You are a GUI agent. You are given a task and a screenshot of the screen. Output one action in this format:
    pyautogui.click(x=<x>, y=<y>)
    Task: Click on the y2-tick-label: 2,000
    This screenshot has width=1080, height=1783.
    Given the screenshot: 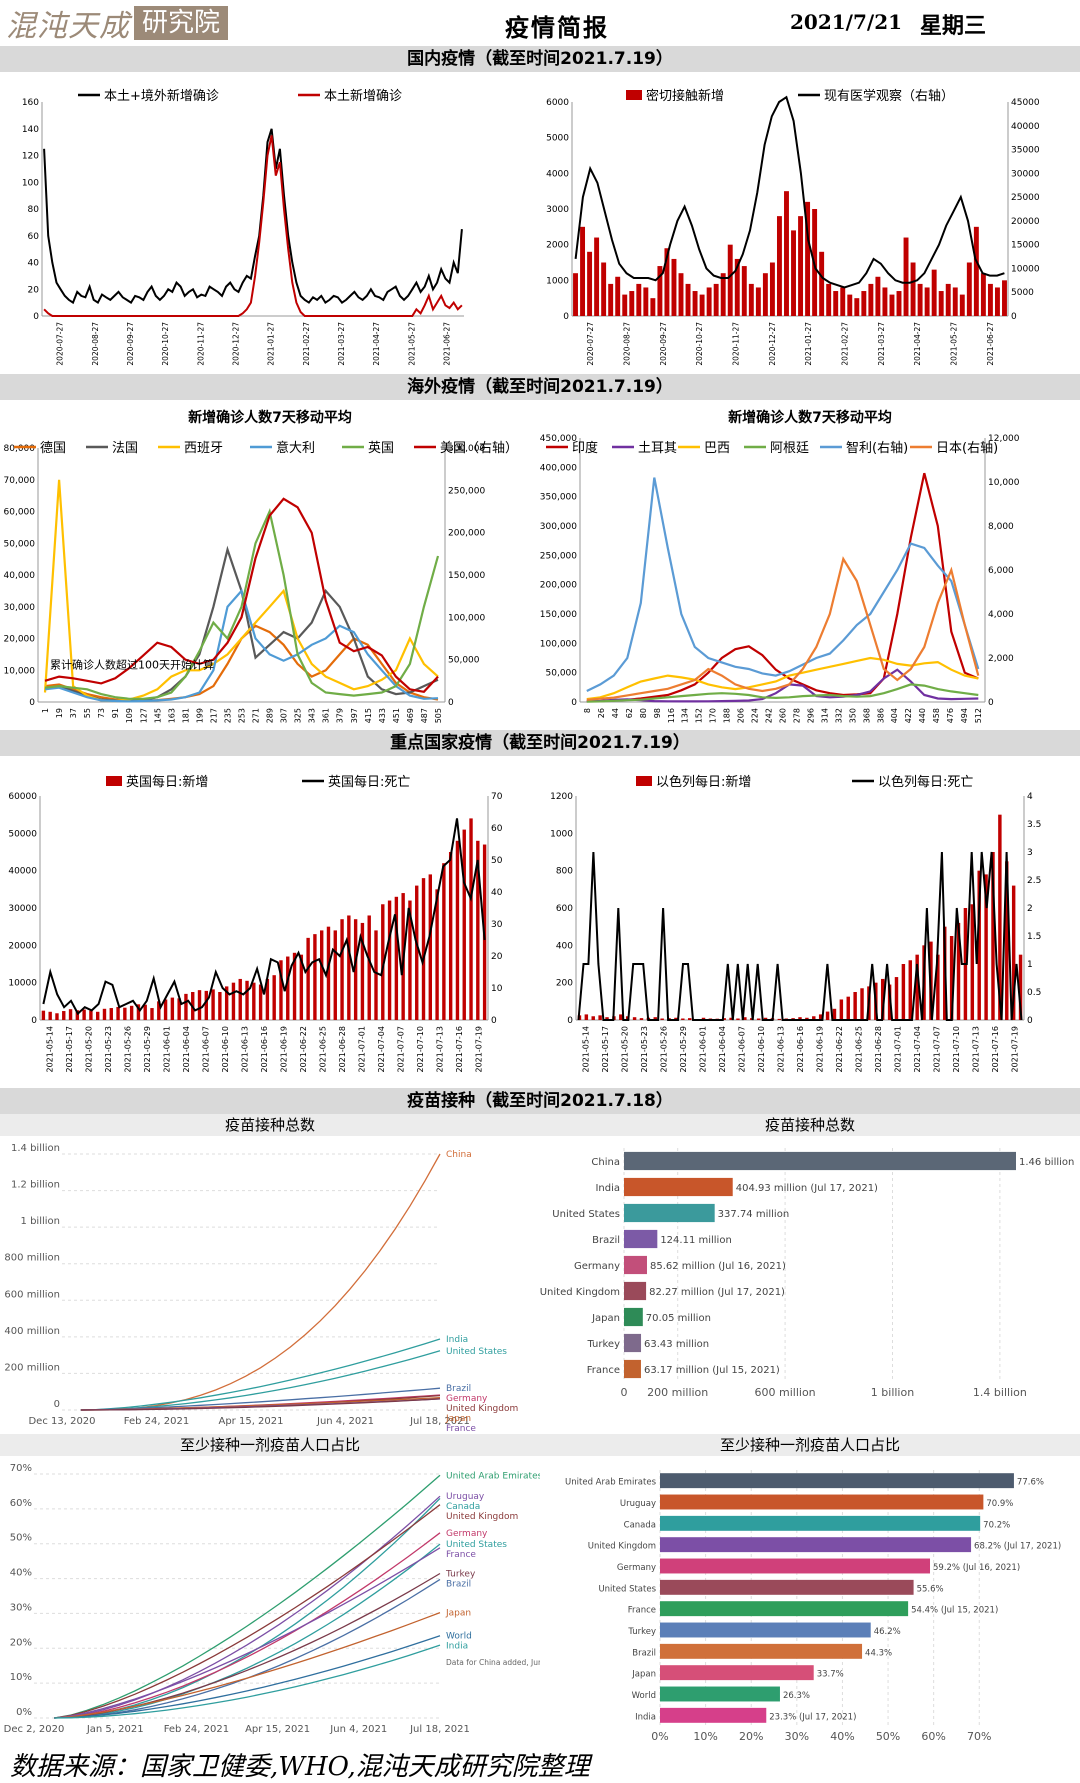 What is the action you would take?
    pyautogui.click(x=1001, y=659)
    